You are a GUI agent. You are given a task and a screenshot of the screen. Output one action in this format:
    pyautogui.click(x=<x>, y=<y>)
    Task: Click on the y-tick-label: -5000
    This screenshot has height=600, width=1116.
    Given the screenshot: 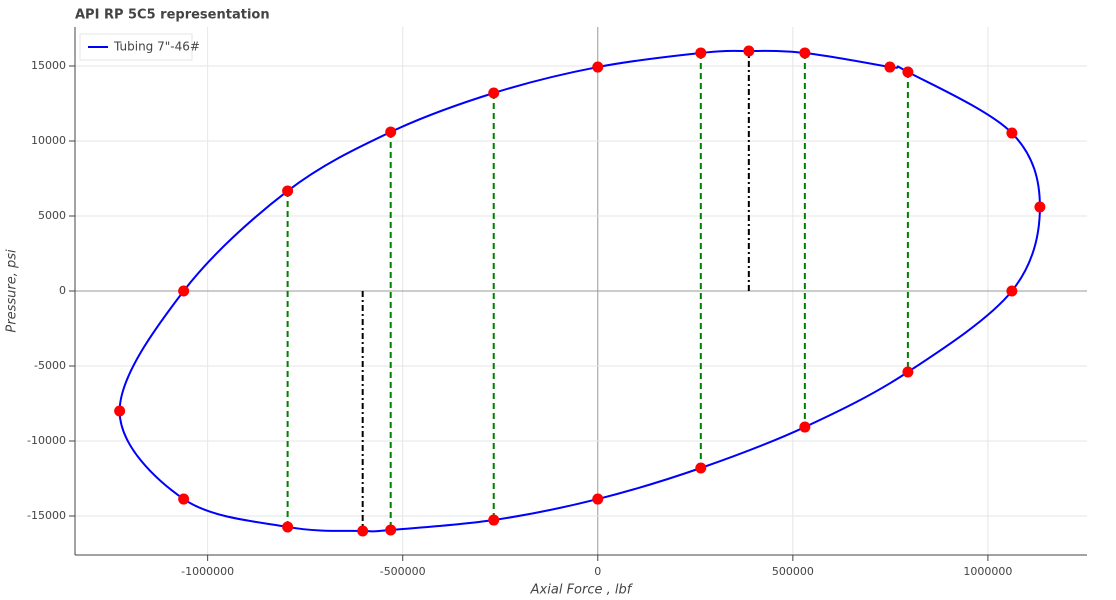 What is the action you would take?
    pyautogui.click(x=50, y=365)
    